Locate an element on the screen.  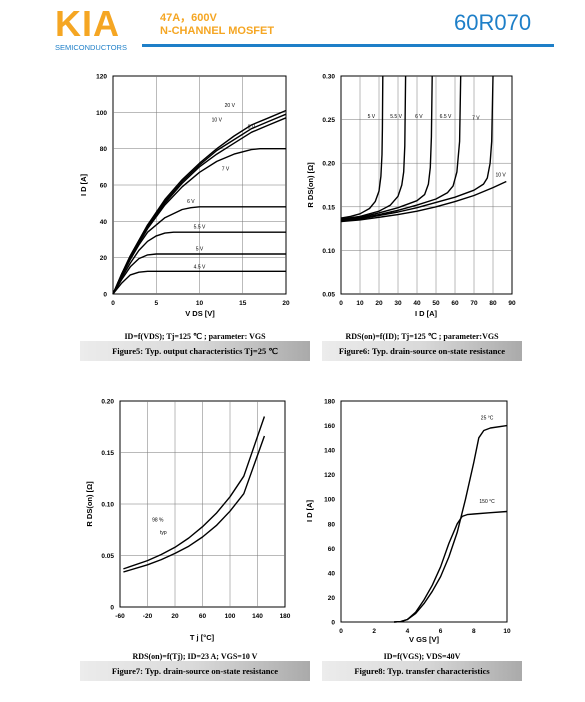
x-tick-label: 180 is located at coordinates (285, 616).